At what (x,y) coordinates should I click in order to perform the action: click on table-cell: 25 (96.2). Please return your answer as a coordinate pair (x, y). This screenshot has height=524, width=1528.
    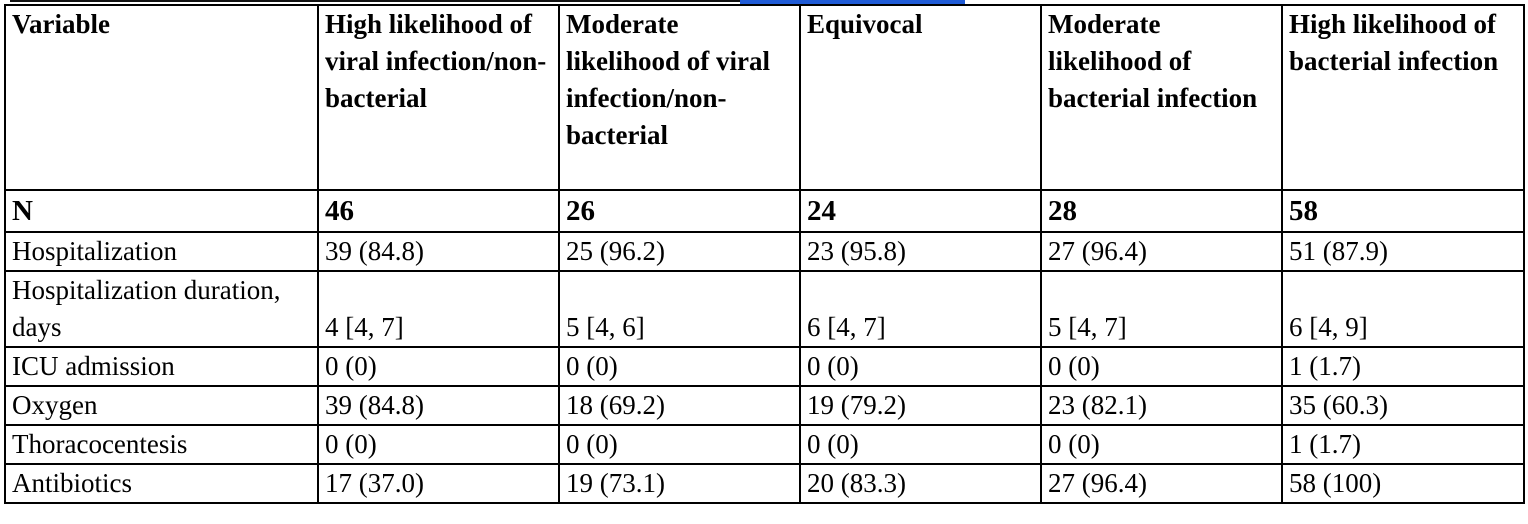
    Looking at the image, I should click on (679, 251).